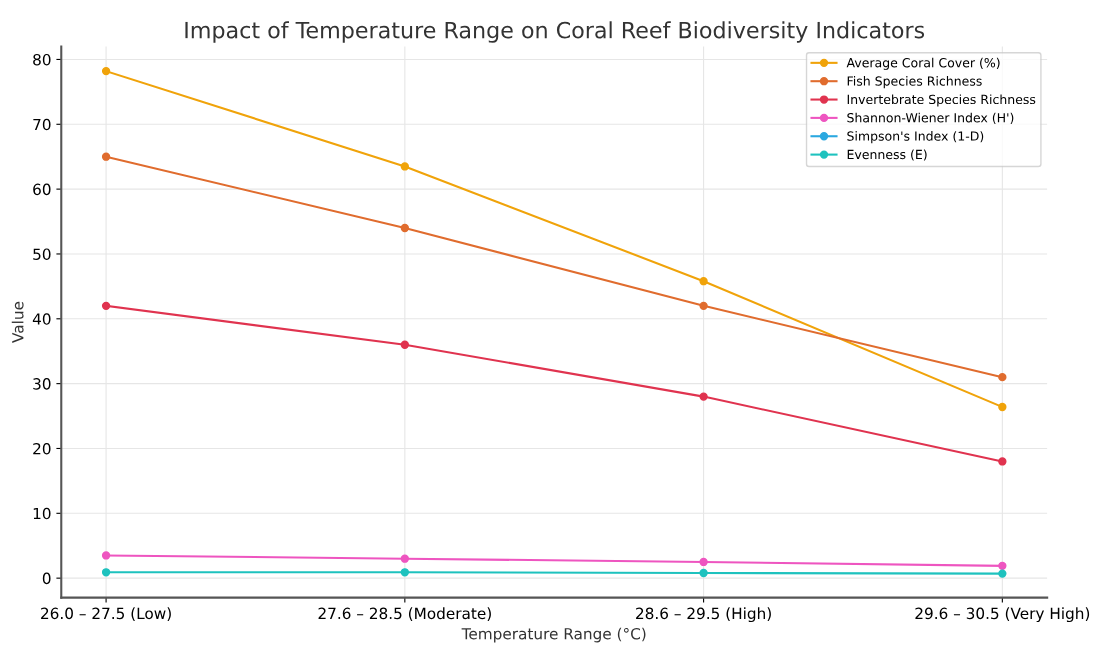 The width and height of the screenshot is (1114, 664). Describe the element at coordinates (930, 118) in the screenshot. I see `legend-label: Shannon-Wiener Index (H')` at that location.